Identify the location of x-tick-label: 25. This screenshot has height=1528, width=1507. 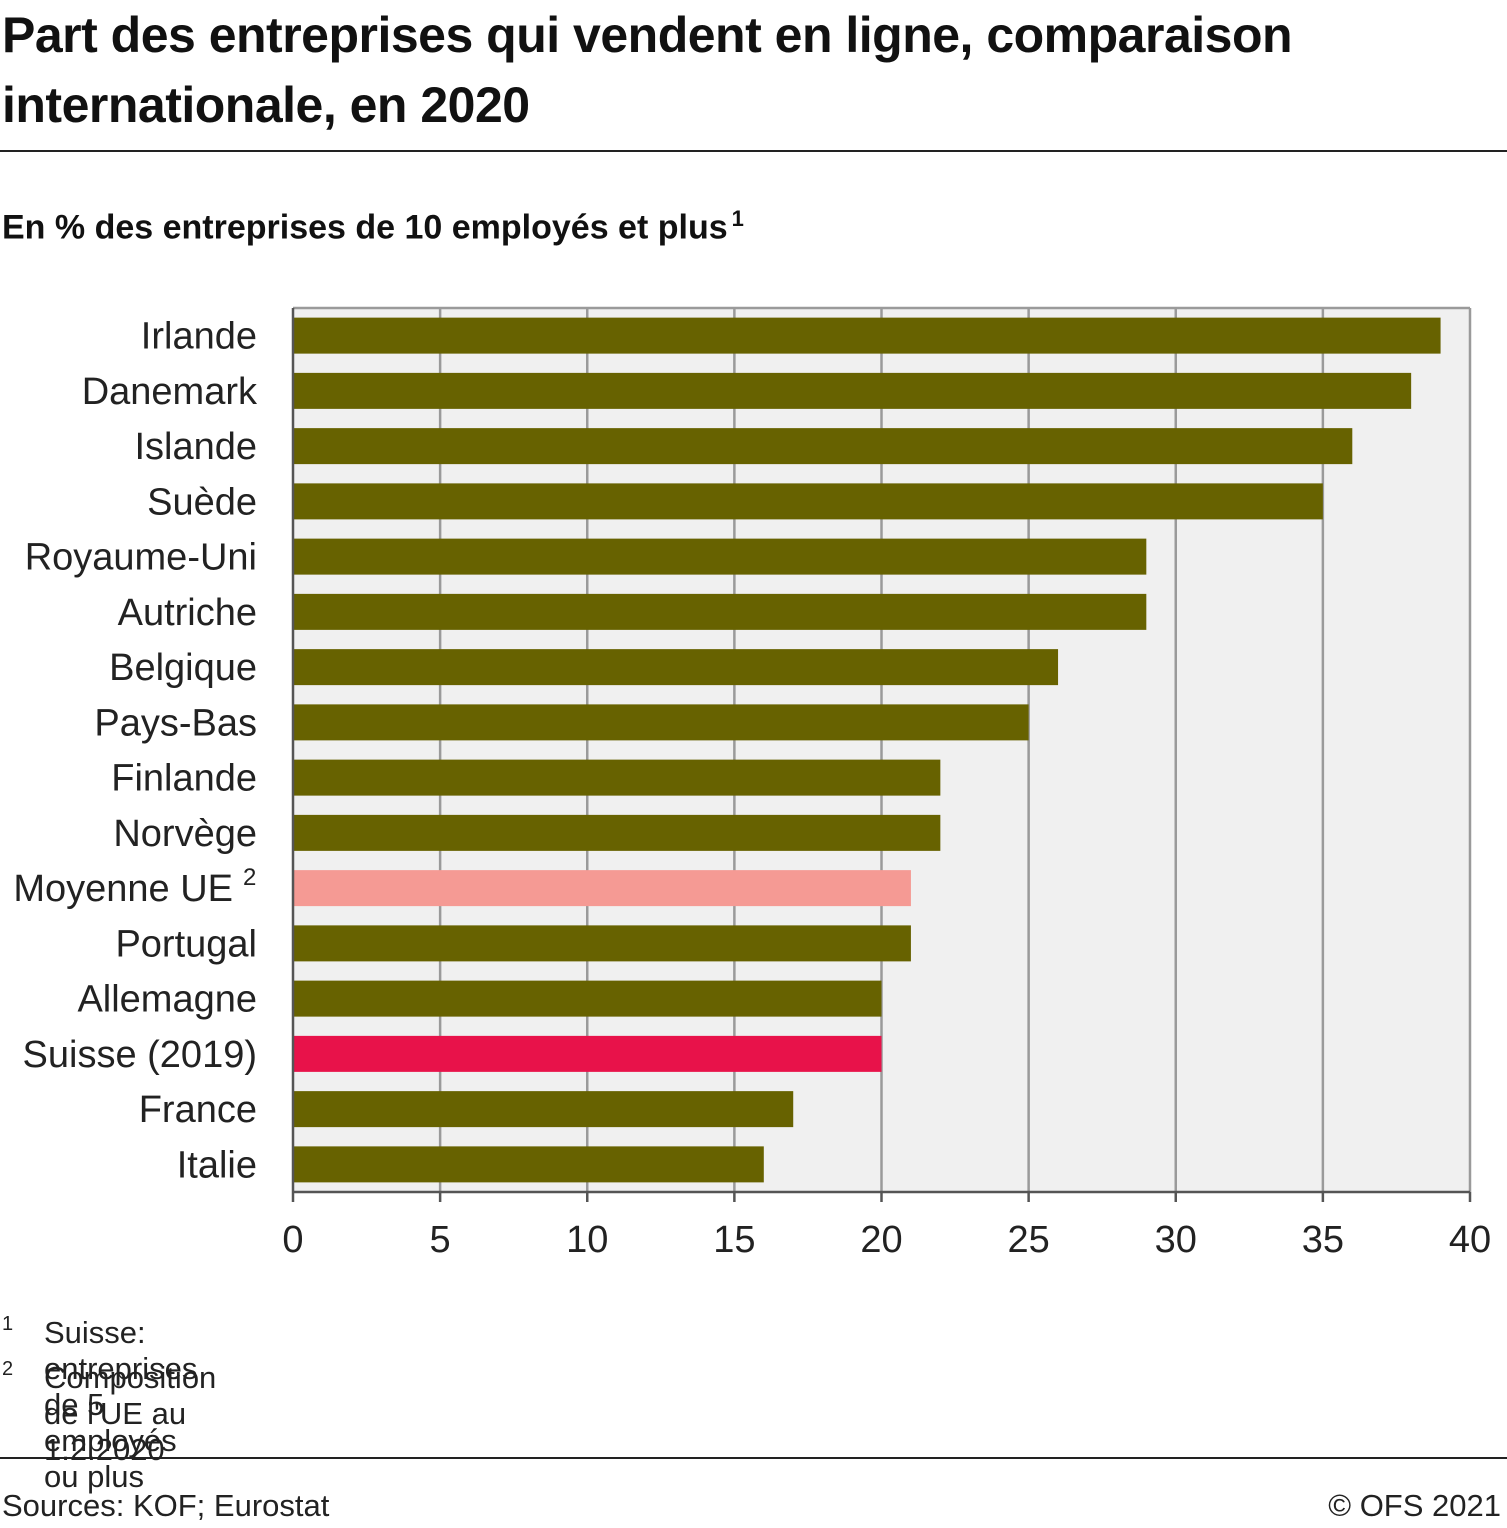
(1028, 1240).